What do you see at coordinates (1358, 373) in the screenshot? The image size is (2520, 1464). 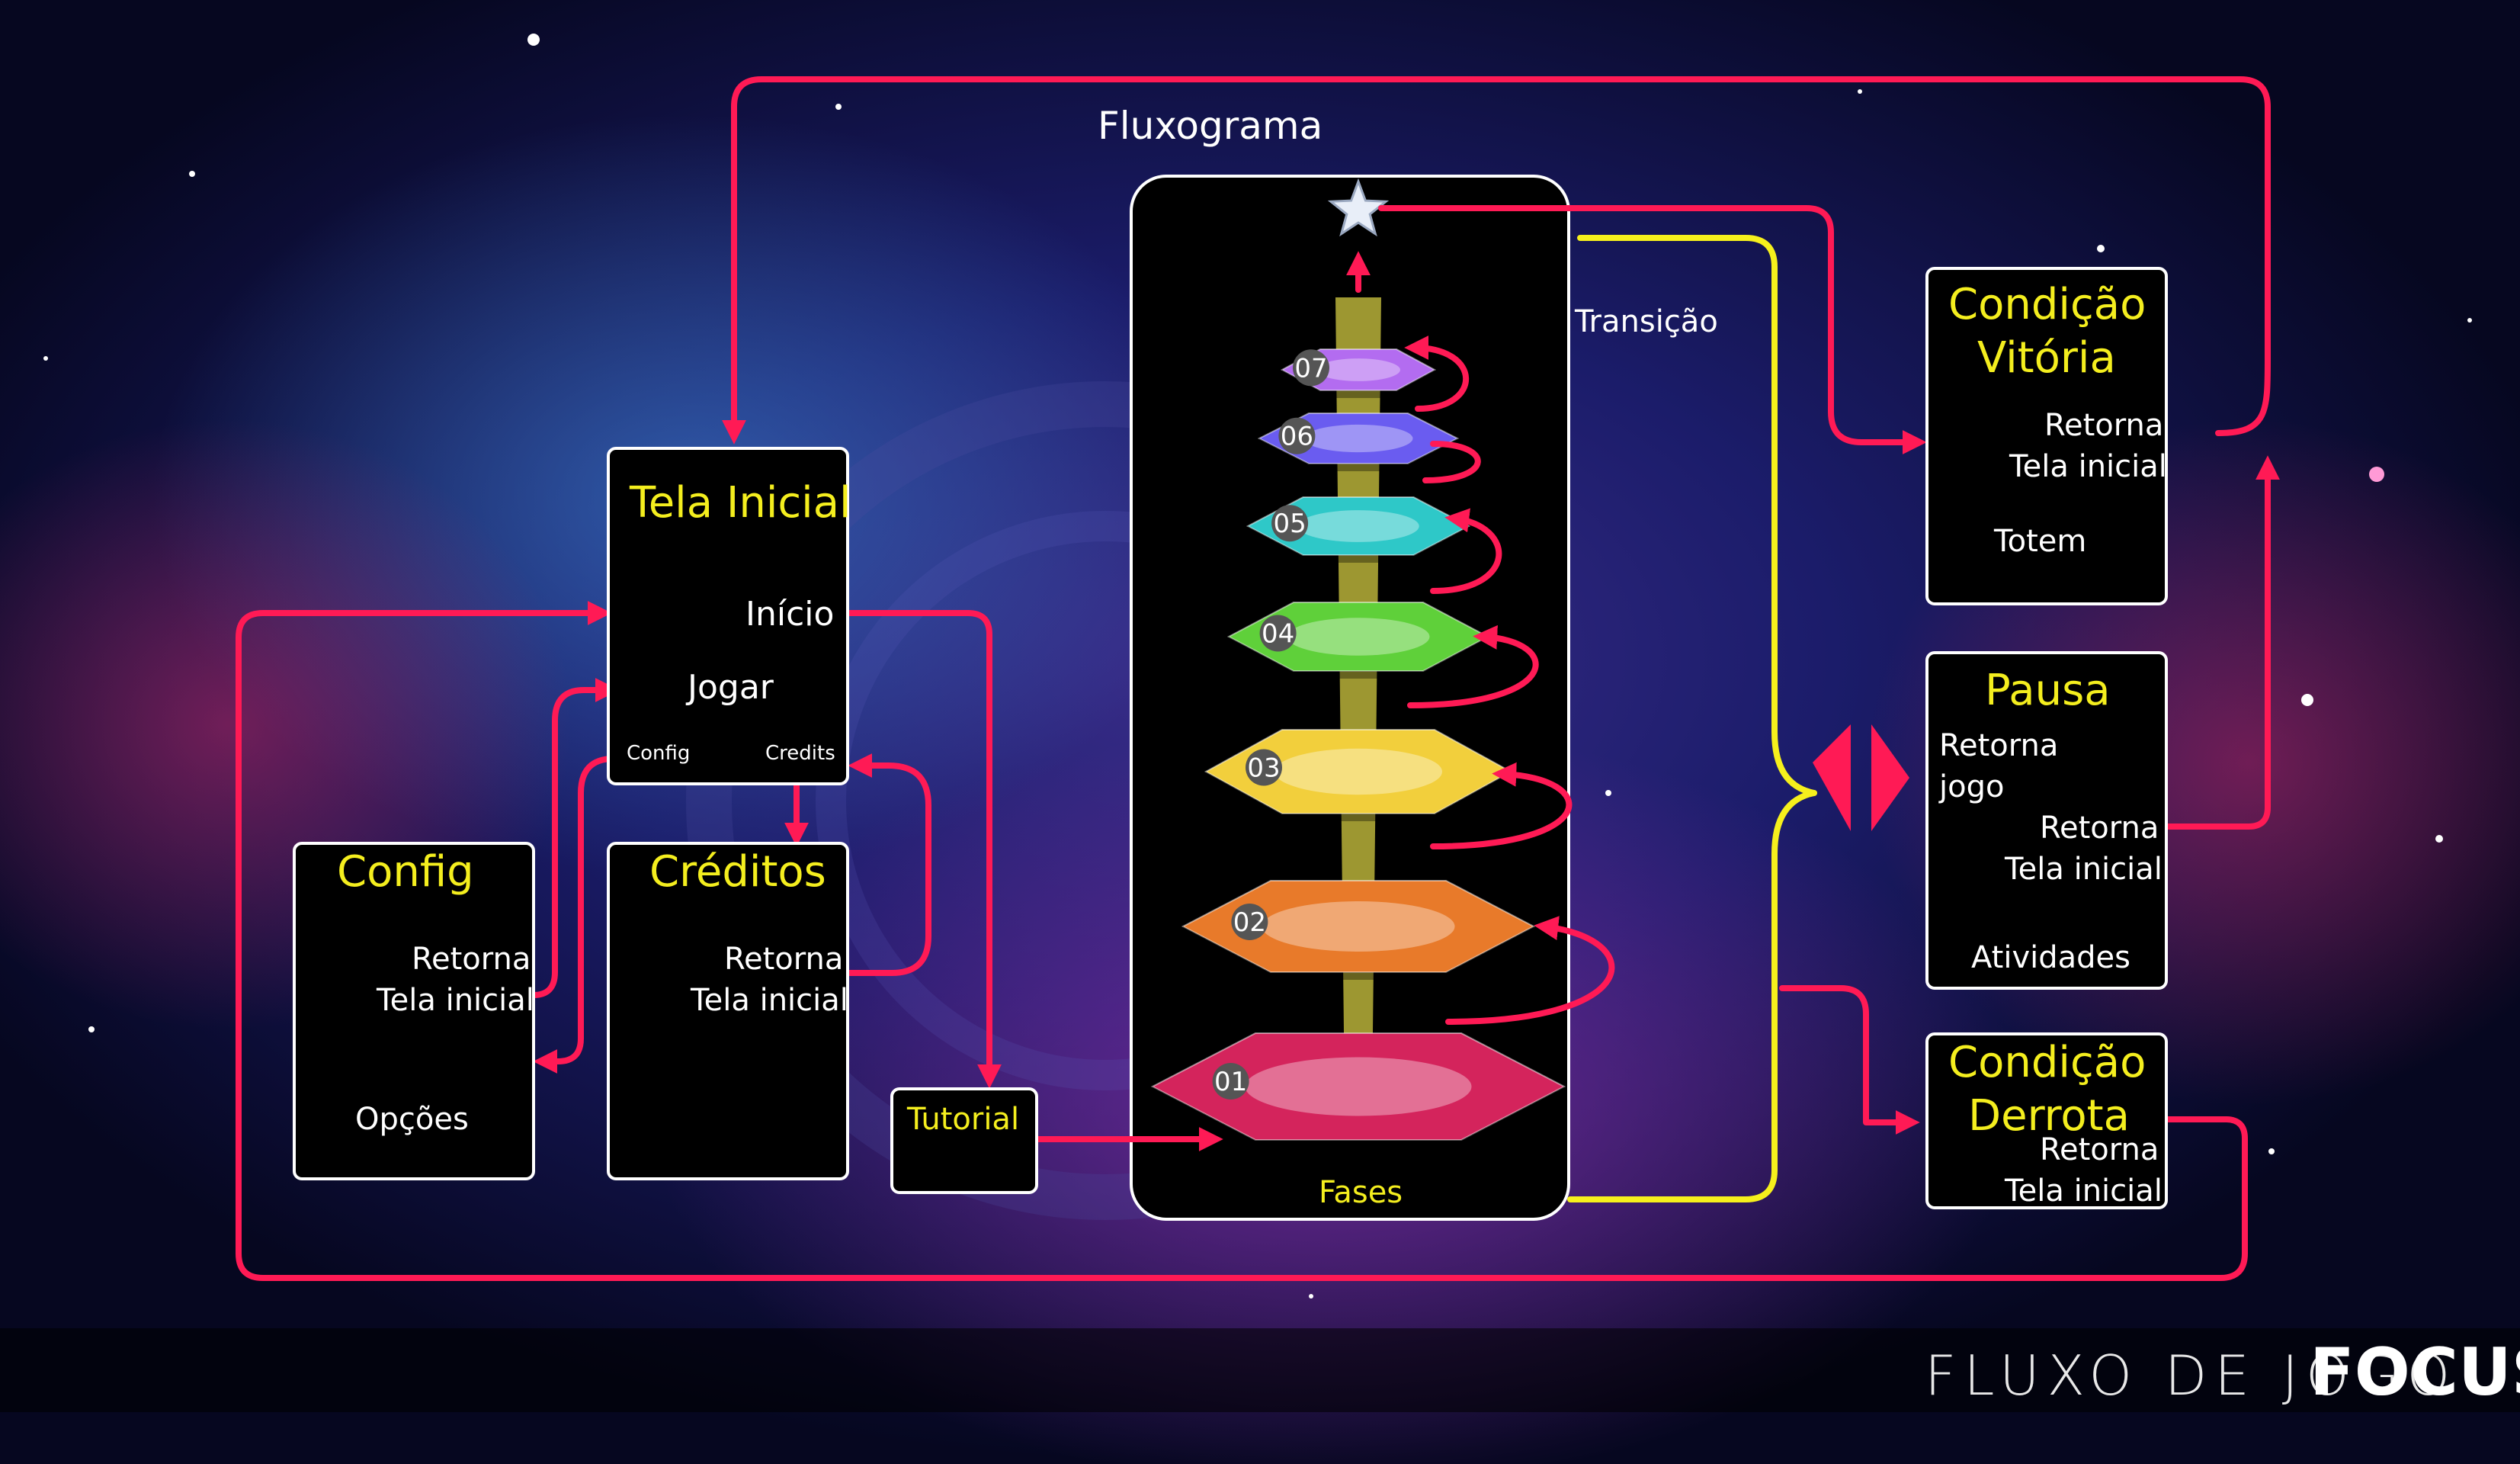 I see `level-platform-07: 07` at bounding box center [1358, 373].